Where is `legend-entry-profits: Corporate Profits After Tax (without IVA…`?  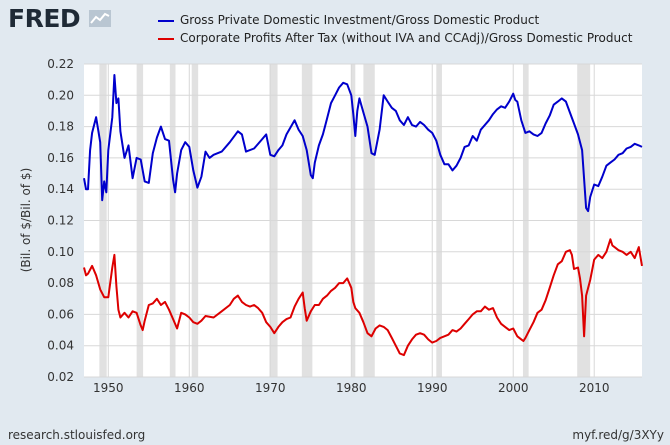 legend-entry-profits: Corporate Profits After Tax (without IVA… is located at coordinates (395, 39).